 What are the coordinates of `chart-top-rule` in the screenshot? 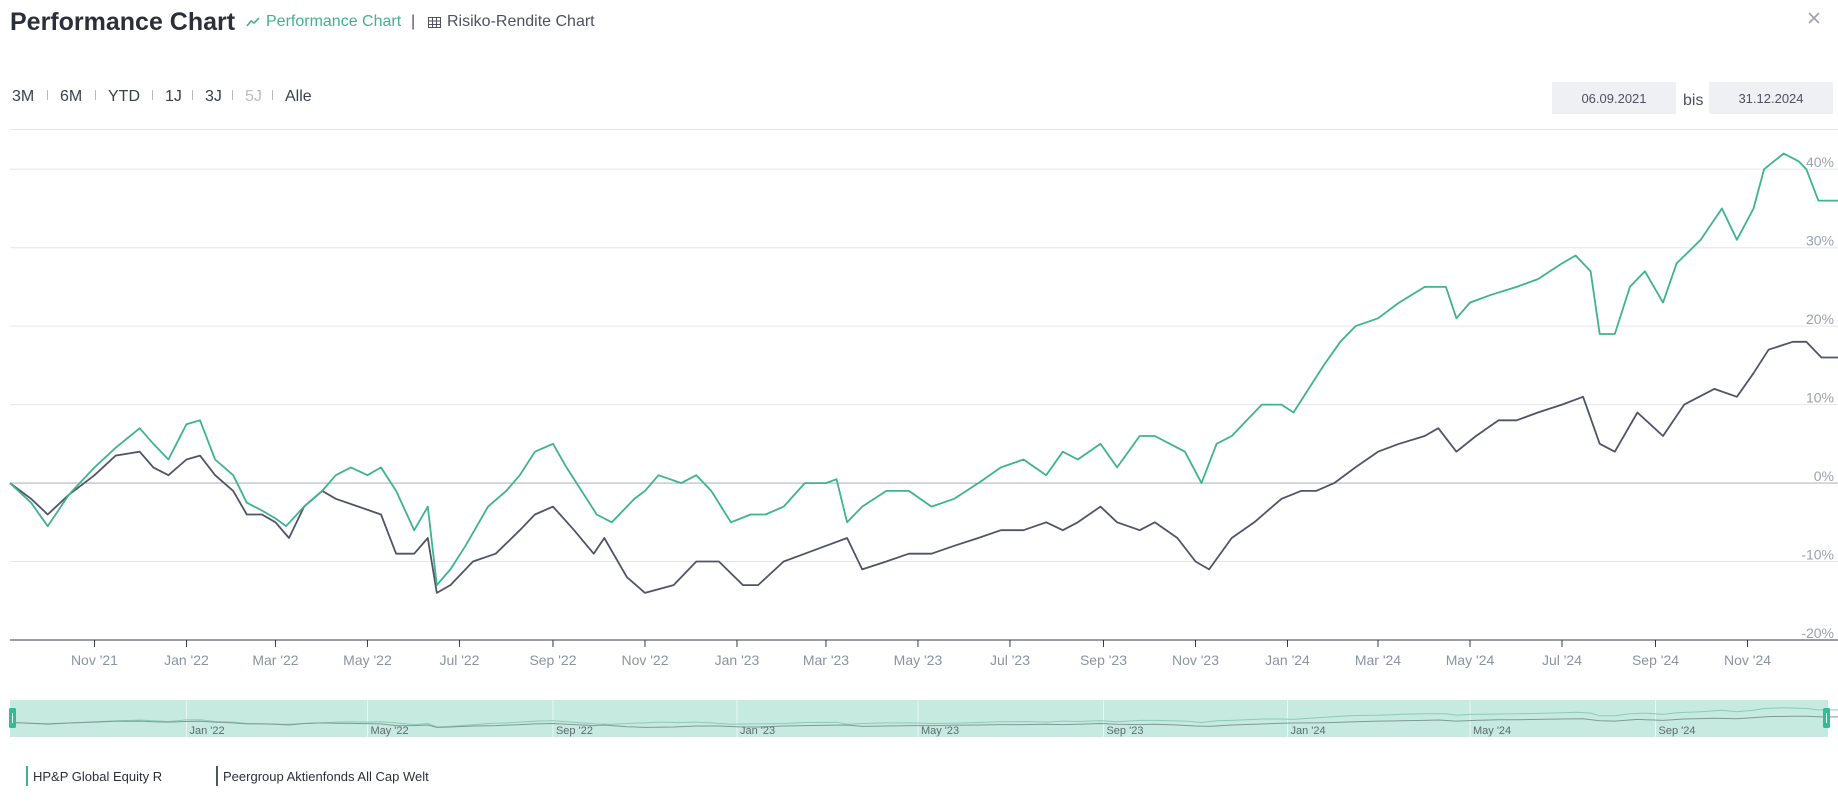 It's located at (924, 129).